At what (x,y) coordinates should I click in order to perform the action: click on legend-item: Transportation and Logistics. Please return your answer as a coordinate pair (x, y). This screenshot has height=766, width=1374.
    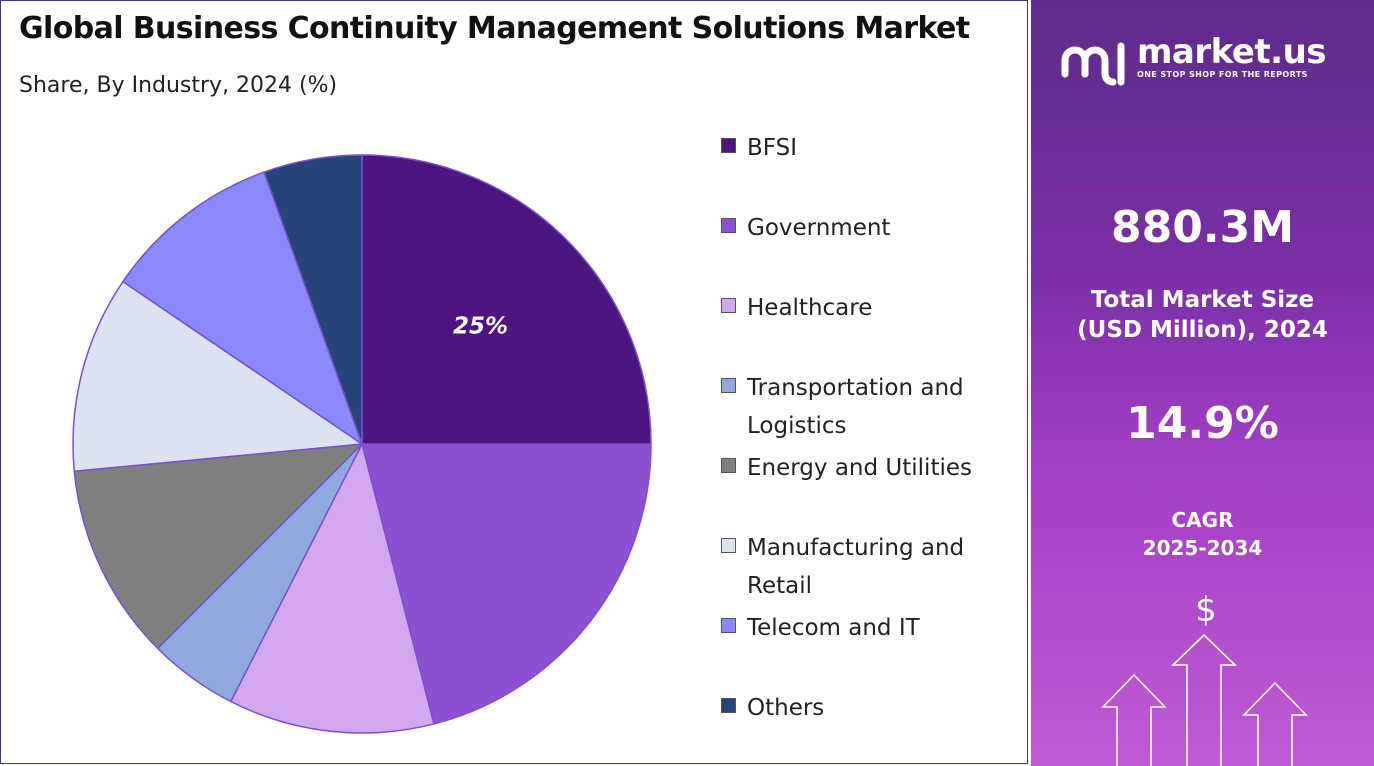
    Looking at the image, I should click on (866, 407).